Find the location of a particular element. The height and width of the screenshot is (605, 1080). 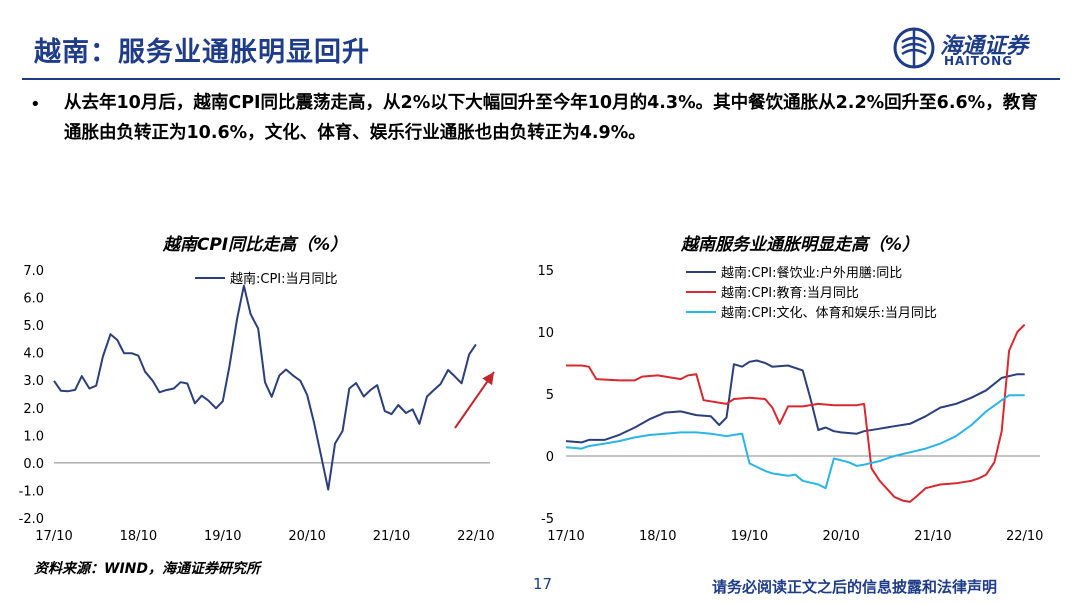

y-tick-label: -2.0 is located at coordinates (31, 519).